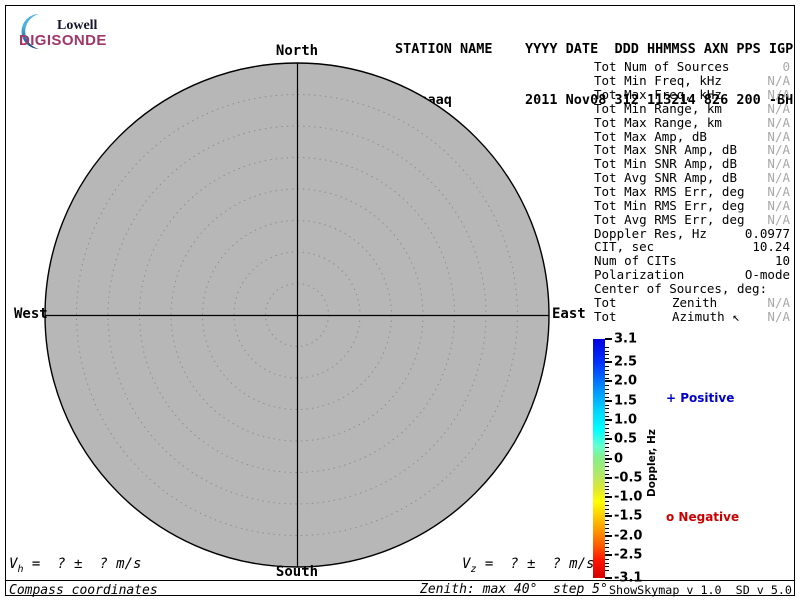  I want to click on stats-row: Polarization O-mode, so click(692, 275).